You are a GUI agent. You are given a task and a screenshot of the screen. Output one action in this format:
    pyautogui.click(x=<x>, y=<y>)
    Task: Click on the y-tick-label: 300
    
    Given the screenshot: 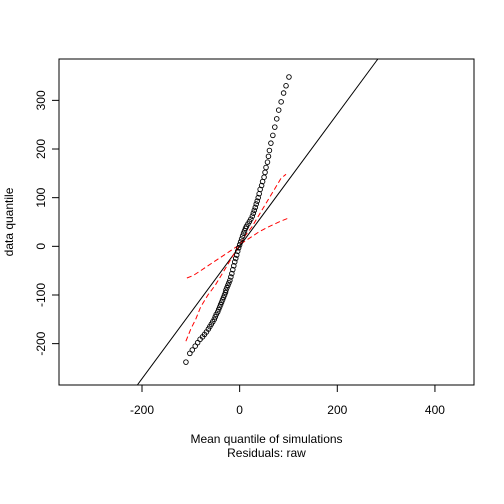 What is the action you would take?
    pyautogui.click(x=41, y=100)
    